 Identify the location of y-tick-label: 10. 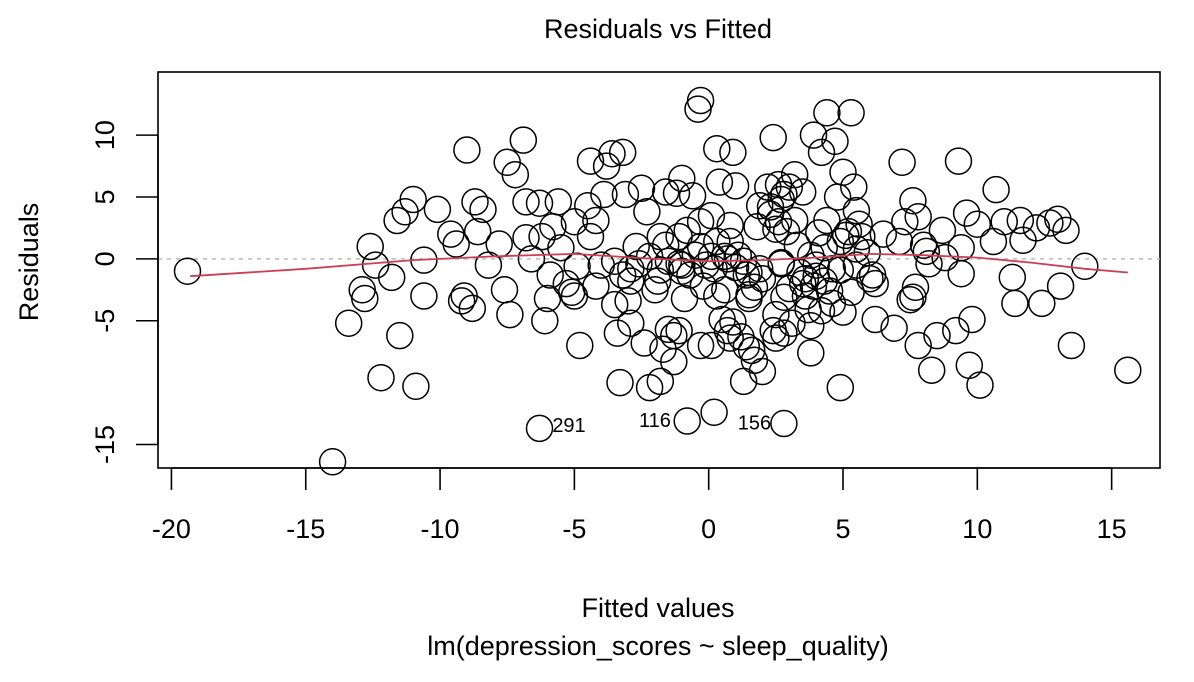
(105, 135).